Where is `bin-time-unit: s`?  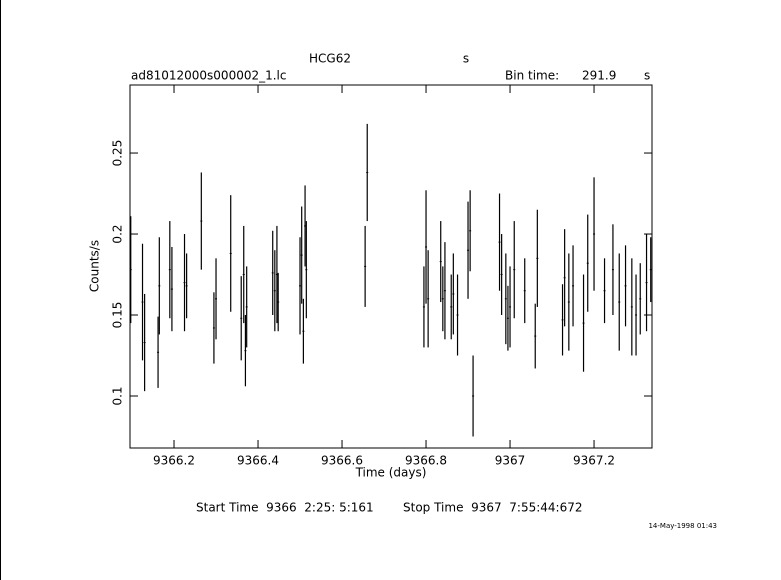
bin-time-unit: s is located at coordinates (647, 76).